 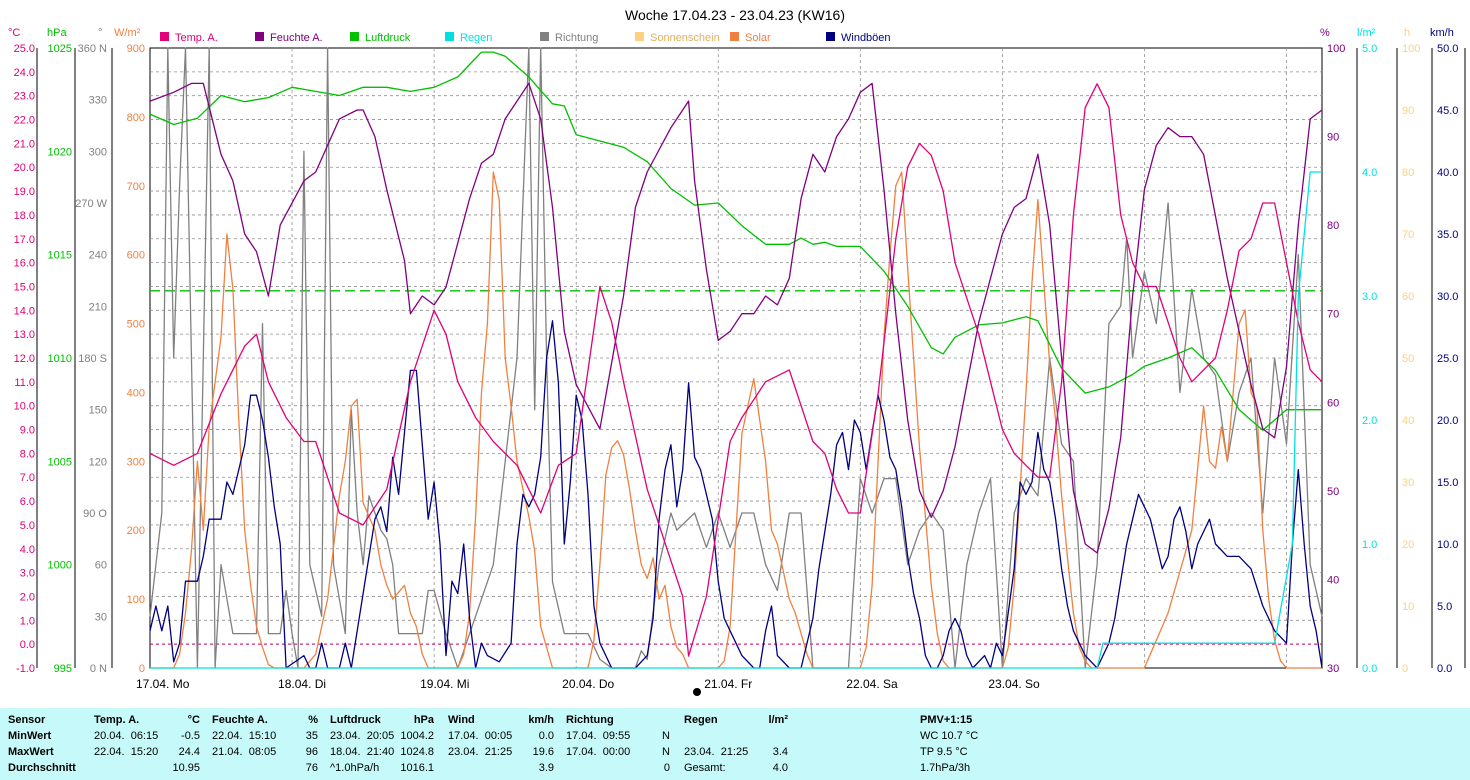 What do you see at coordinates (1447, 545) in the screenshot?
I see `wind-tick-label: 10.0` at bounding box center [1447, 545].